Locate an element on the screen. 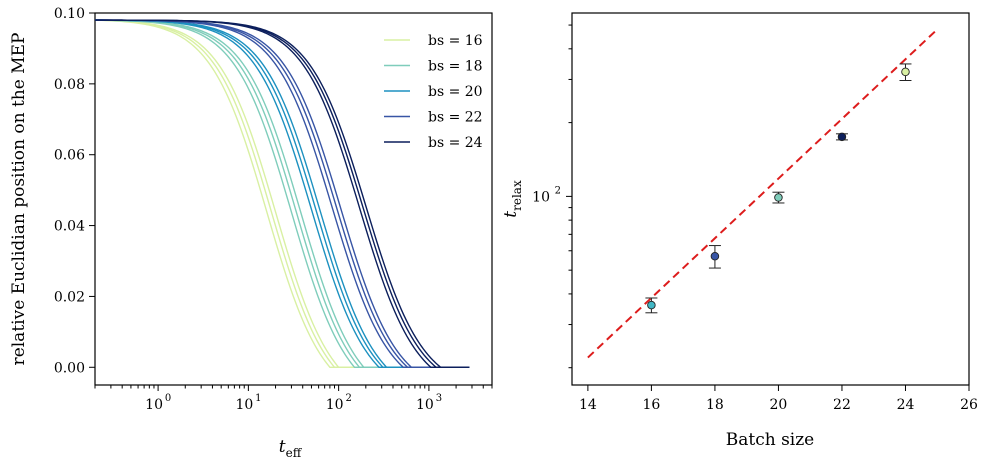  left-x-tick-exponent: 2 is located at coordinates (348, 398).